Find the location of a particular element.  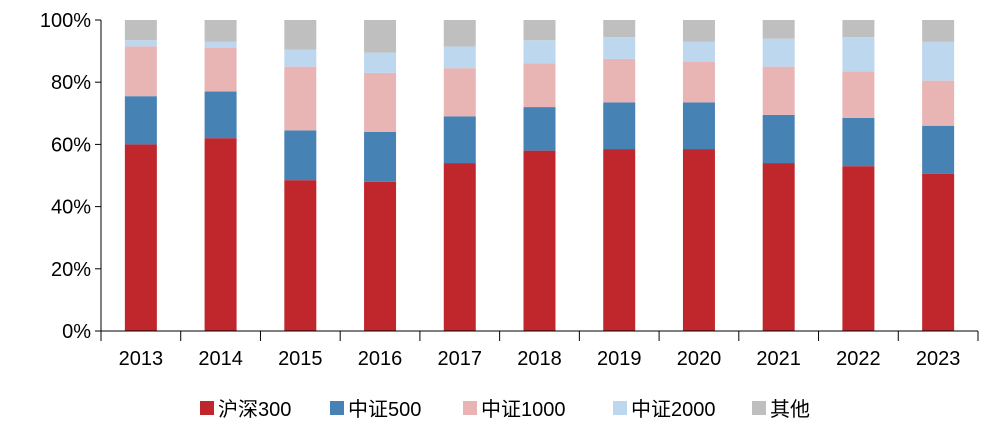

x-tick-label-2015: 2015 is located at coordinates (300, 359).